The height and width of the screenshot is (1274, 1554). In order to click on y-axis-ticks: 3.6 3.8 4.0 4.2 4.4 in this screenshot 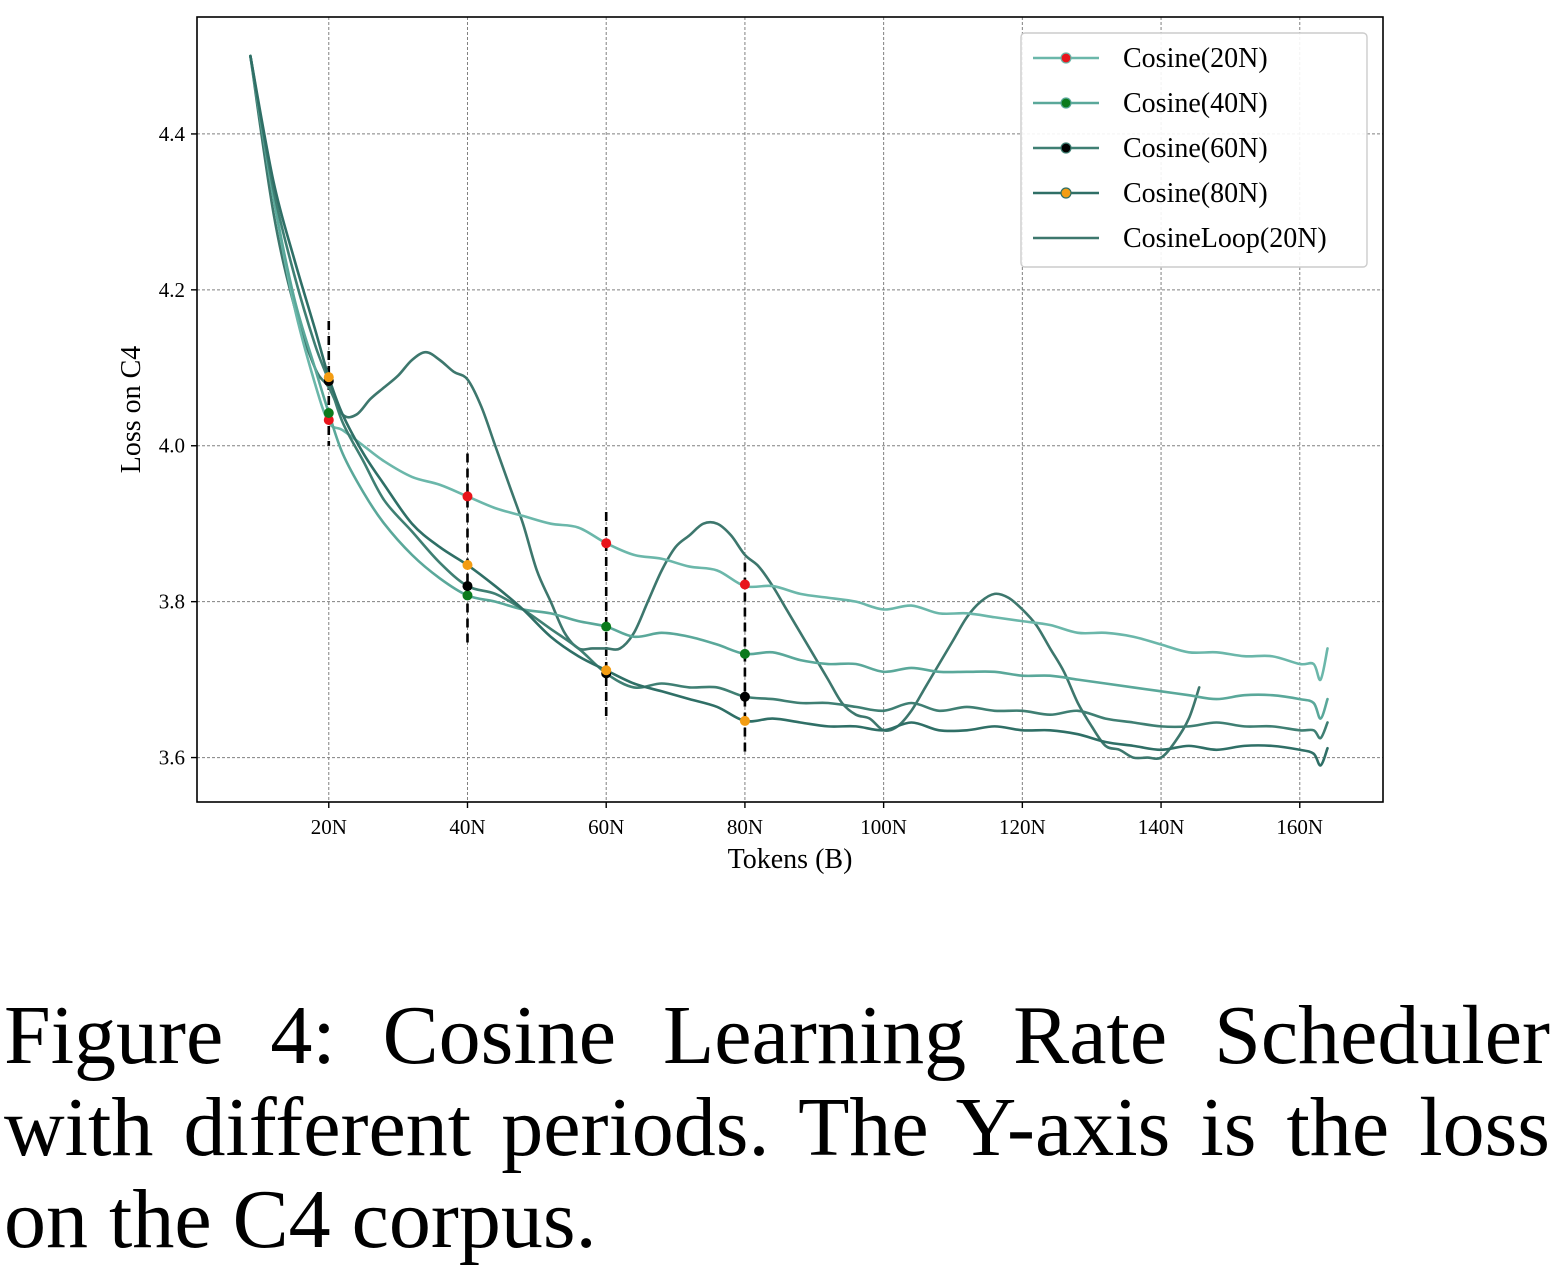, I will do `click(178, 446)`.